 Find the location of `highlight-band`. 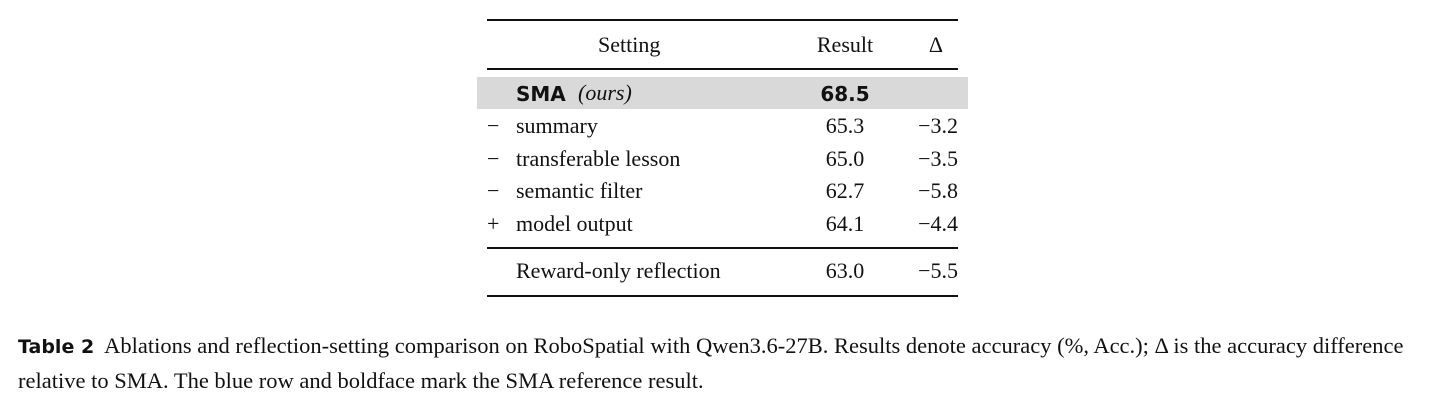

highlight-band is located at coordinates (722, 93).